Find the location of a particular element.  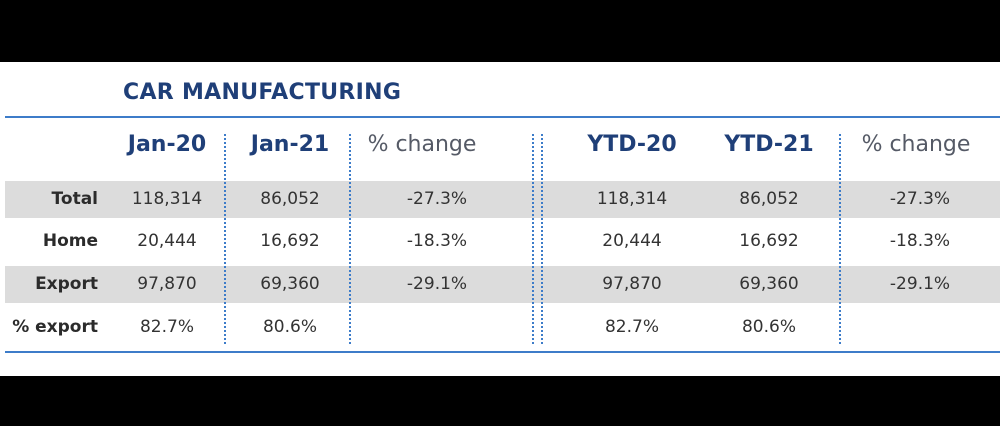

row-band-export is located at coordinates (502, 284).